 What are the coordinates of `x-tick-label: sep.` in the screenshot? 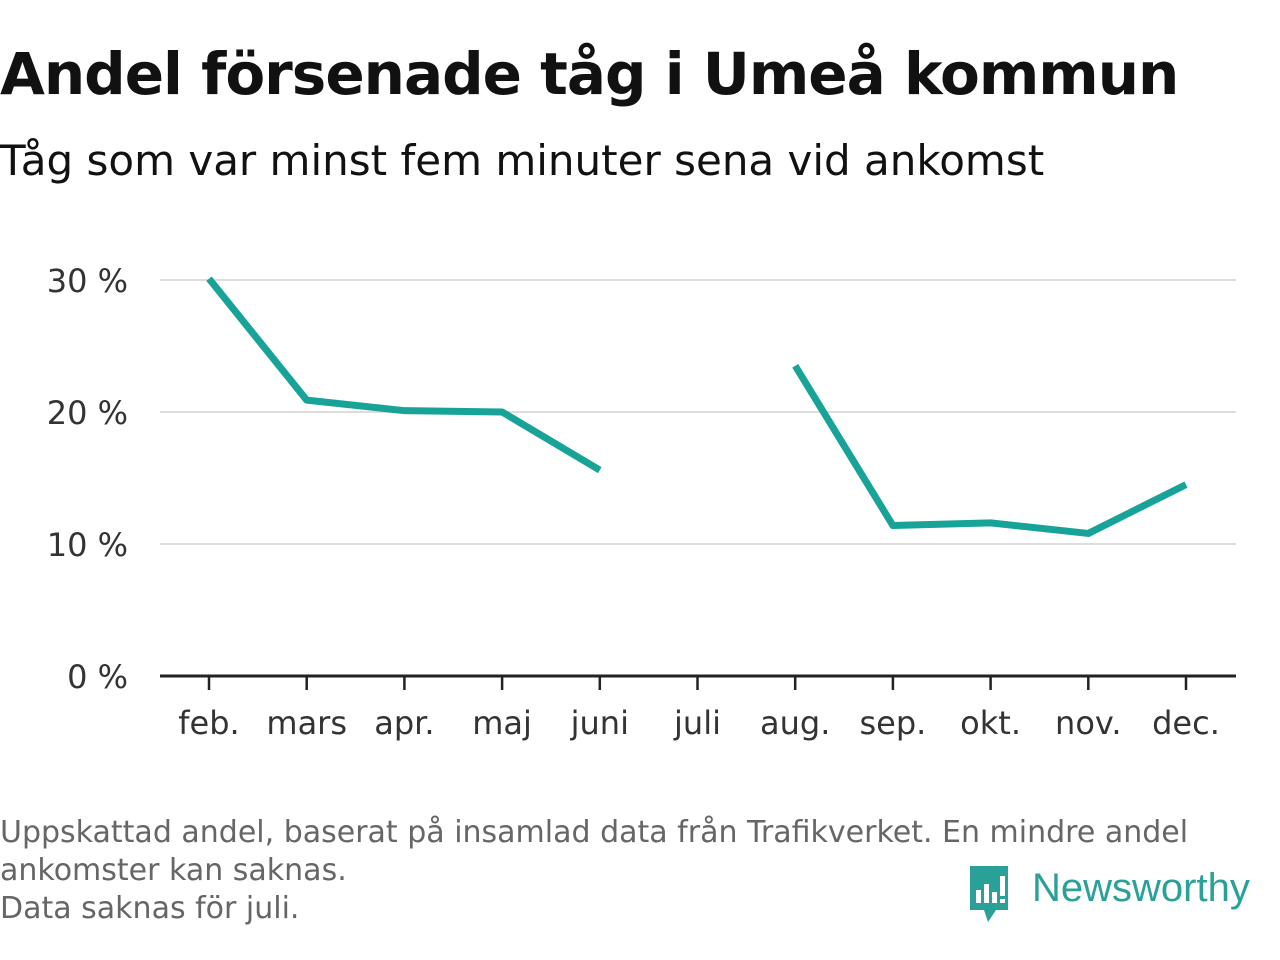 It's located at (892, 723).